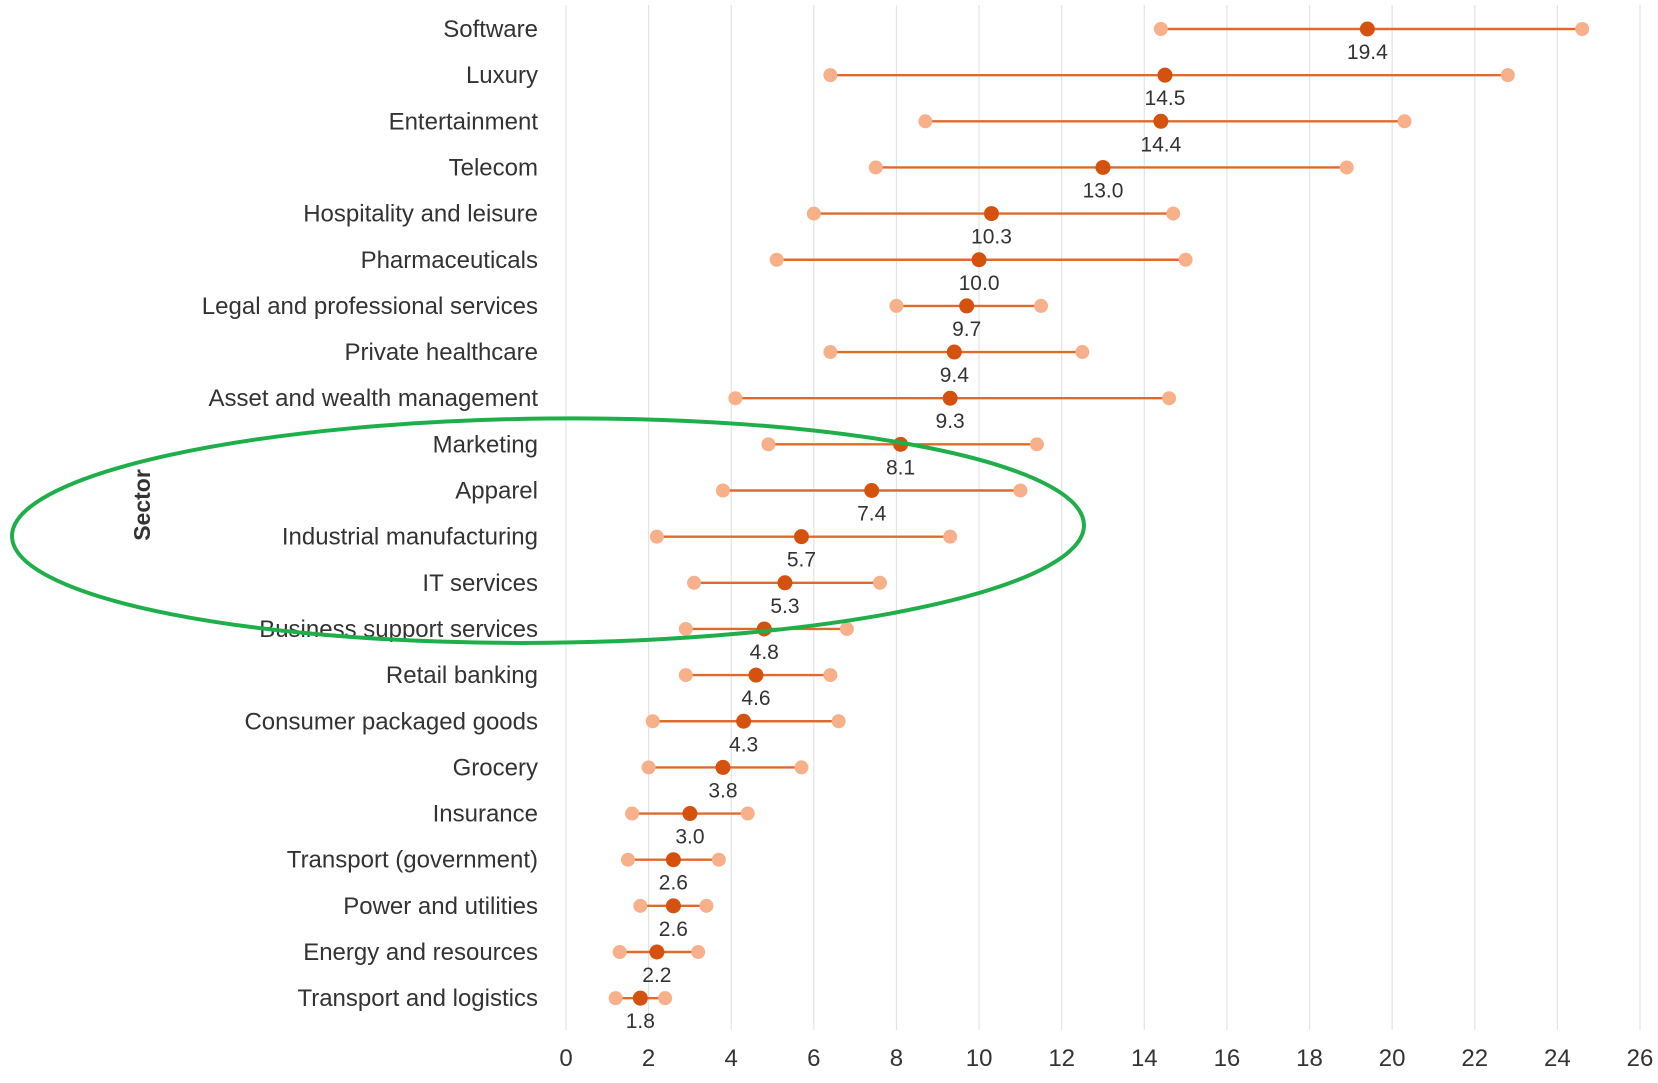  Describe the element at coordinates (490, 29) in the screenshot. I see `y-category-label: Software` at that location.